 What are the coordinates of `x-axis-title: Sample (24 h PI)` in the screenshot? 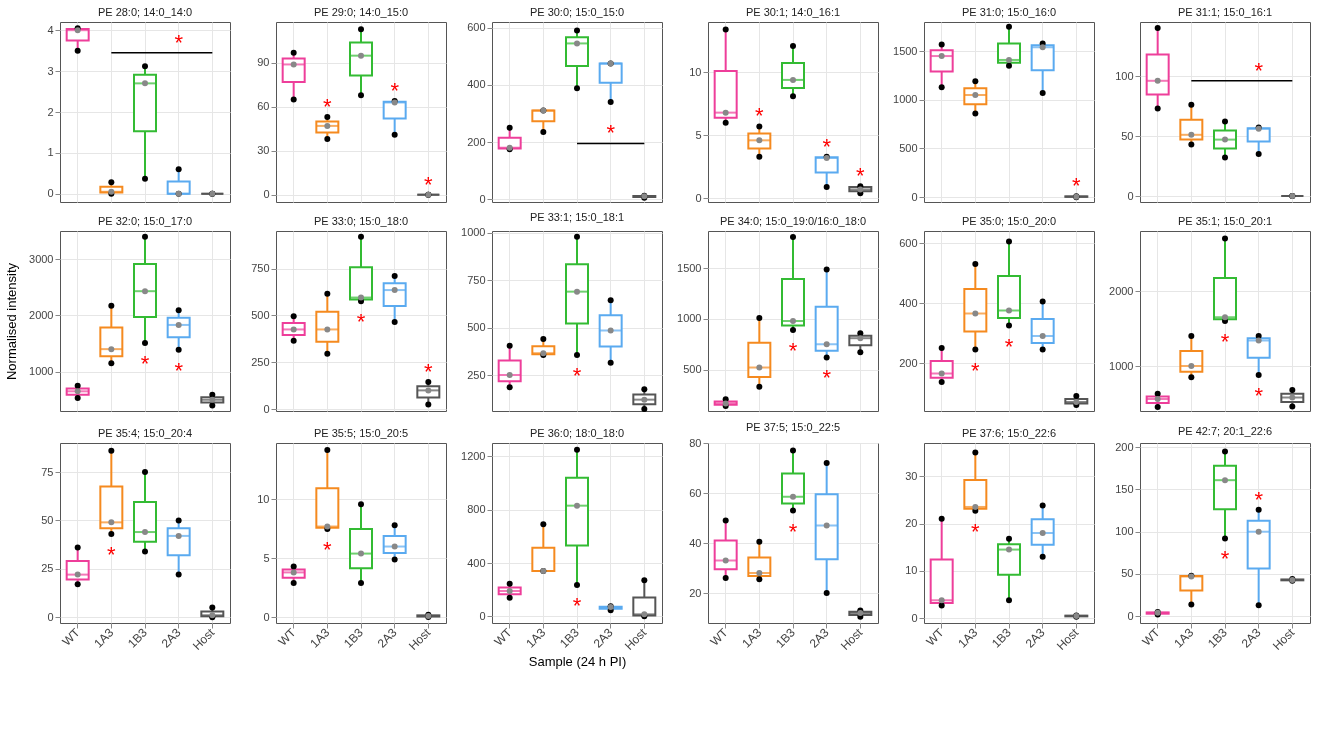 It's located at (577, 662).